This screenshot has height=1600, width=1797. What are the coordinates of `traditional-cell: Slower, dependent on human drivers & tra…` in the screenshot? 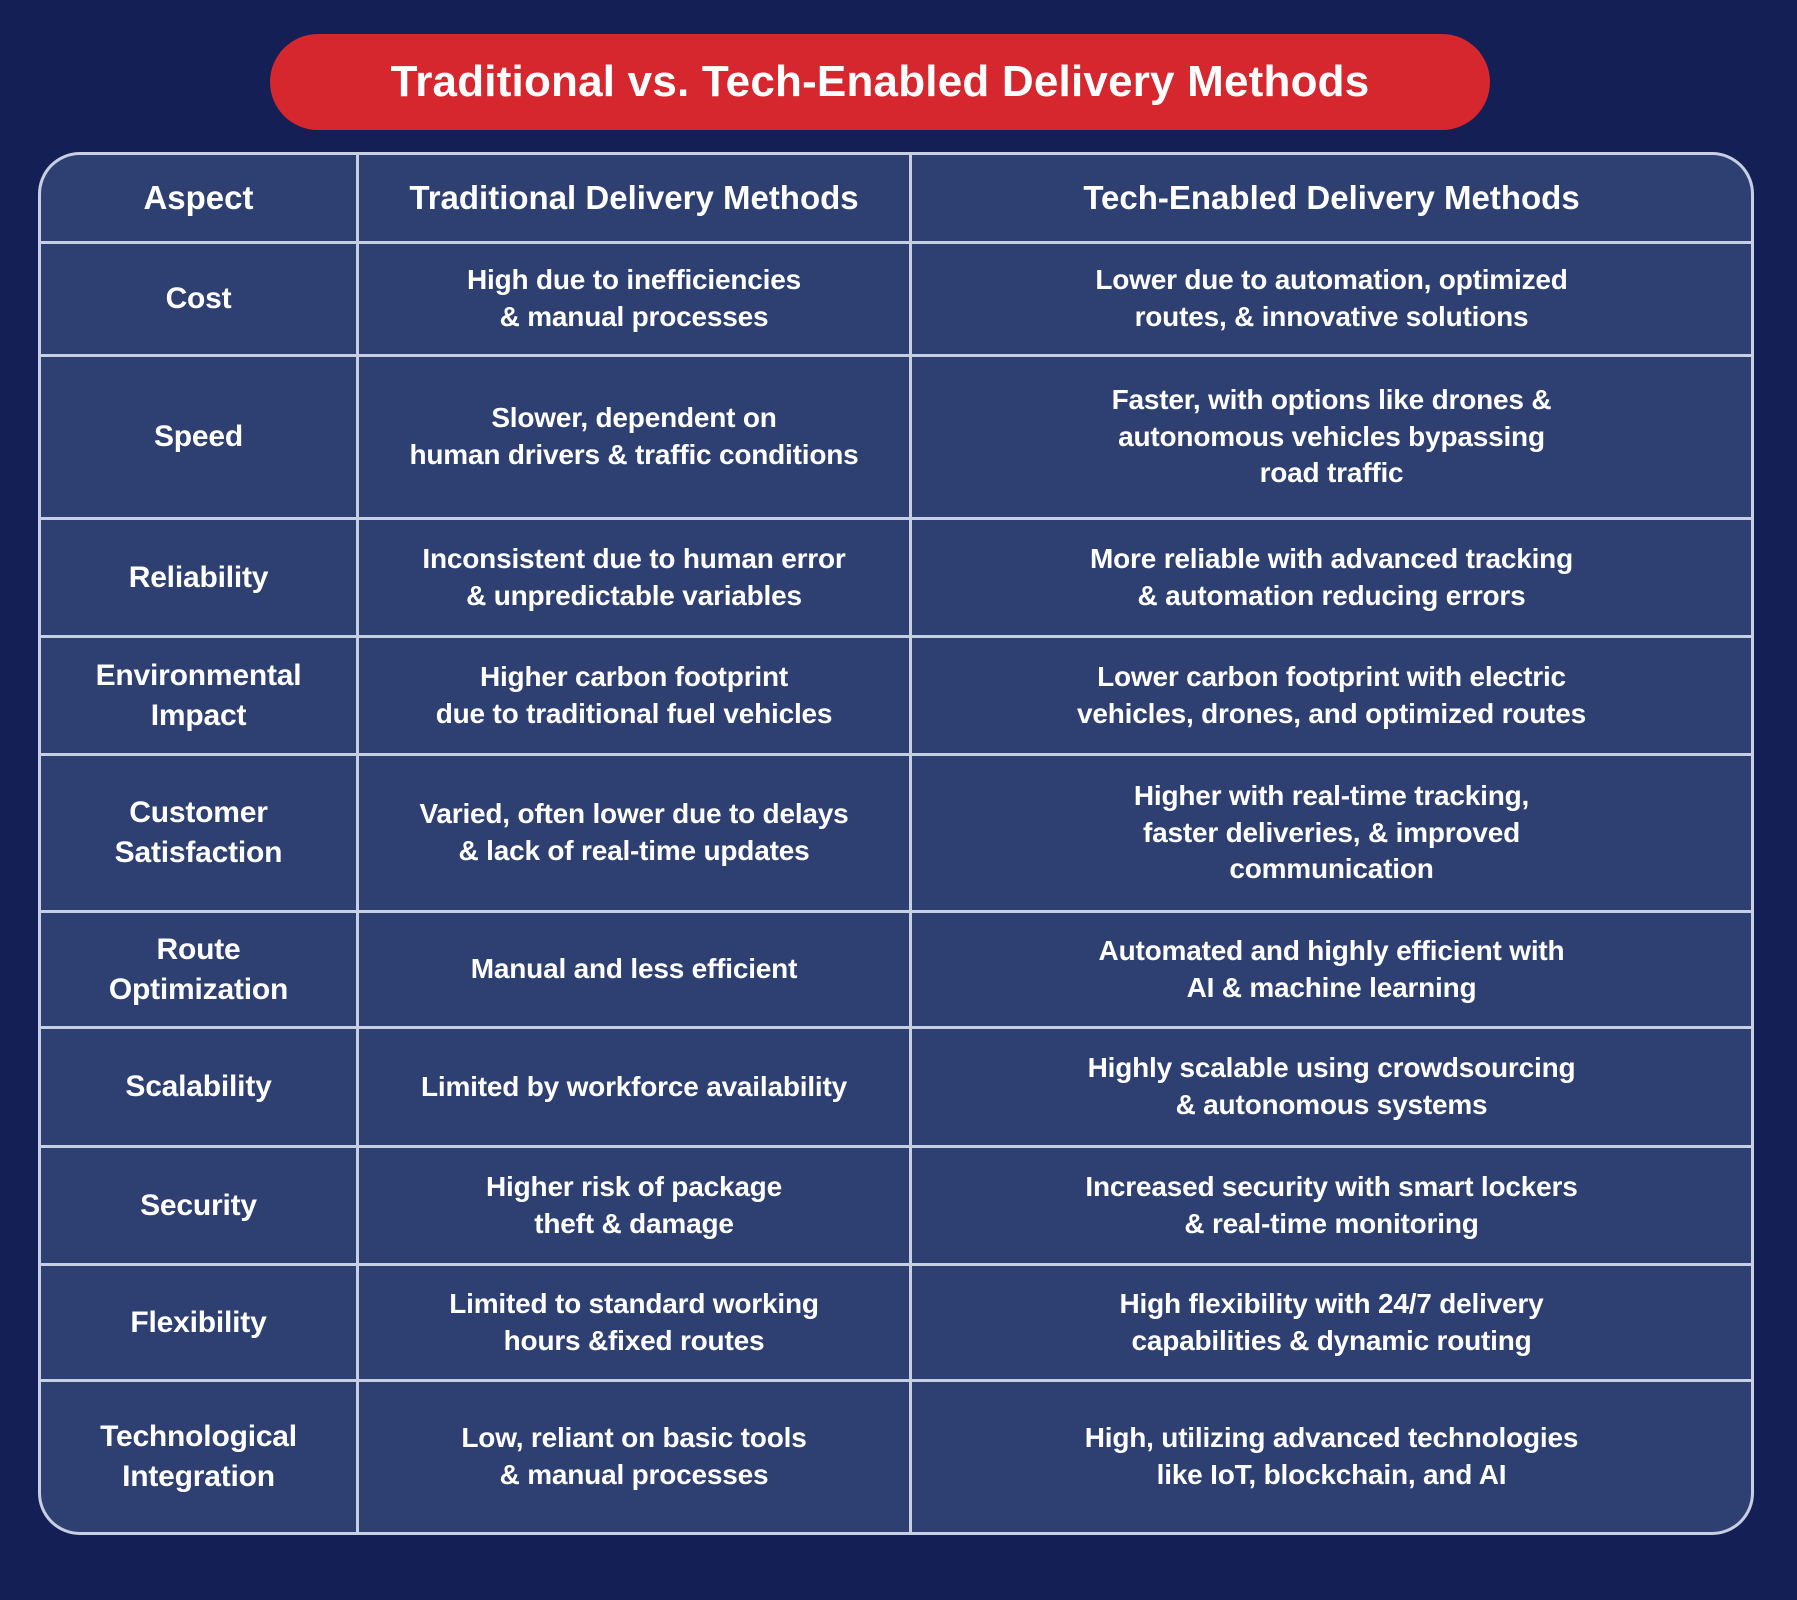 It's located at (634, 437).